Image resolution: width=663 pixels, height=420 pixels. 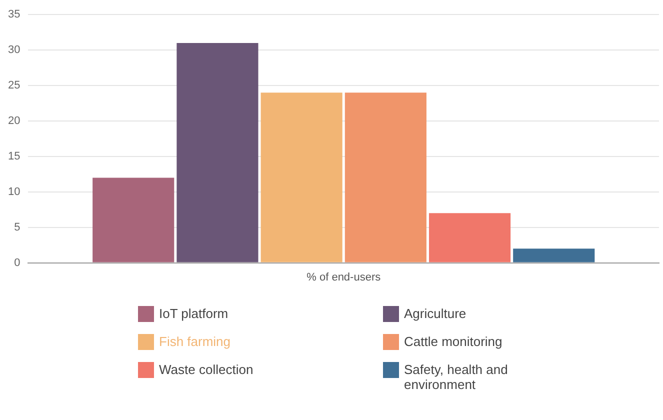 I want to click on y-tick-label: 15, so click(x=14, y=156).